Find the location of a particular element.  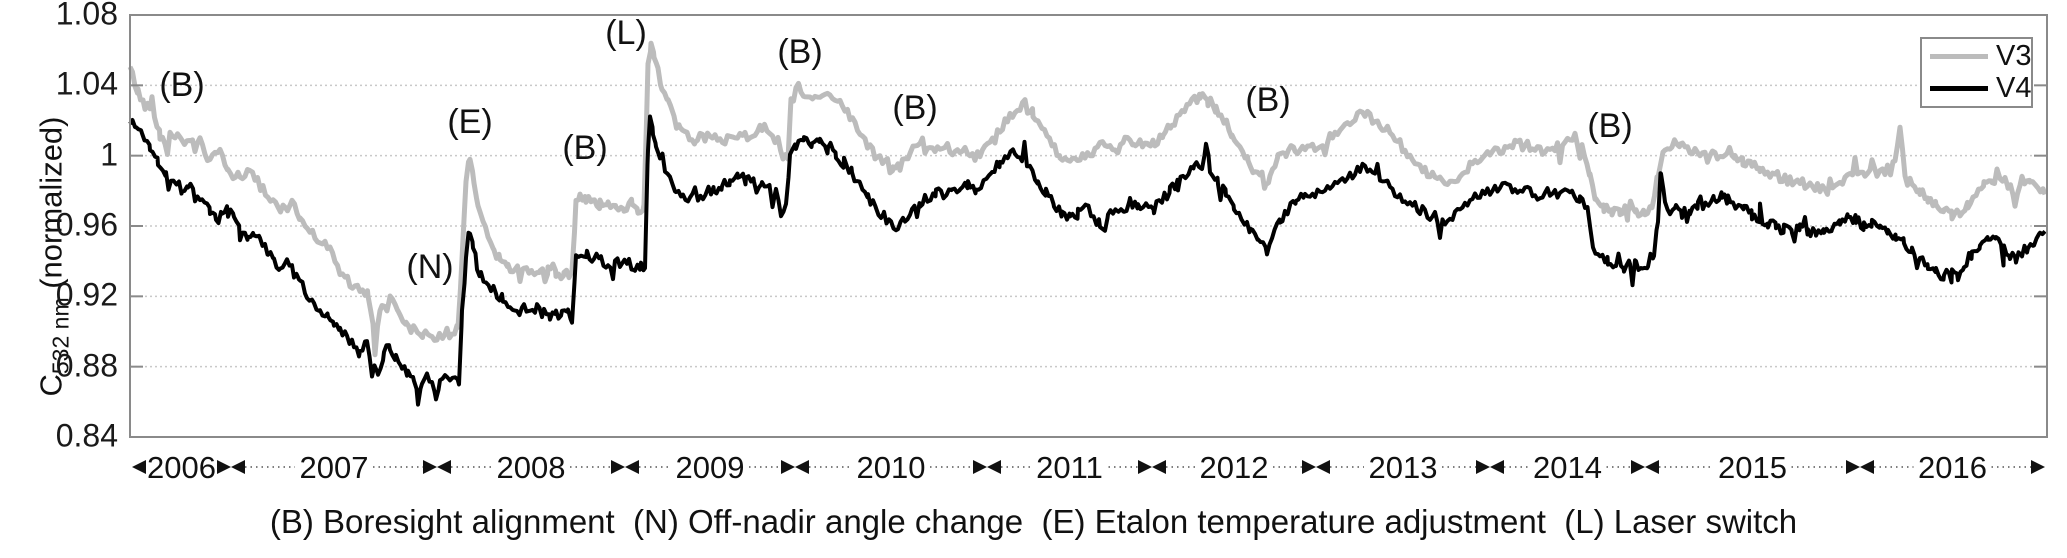

y-tick-label: 0.96 is located at coordinates (86, 224).